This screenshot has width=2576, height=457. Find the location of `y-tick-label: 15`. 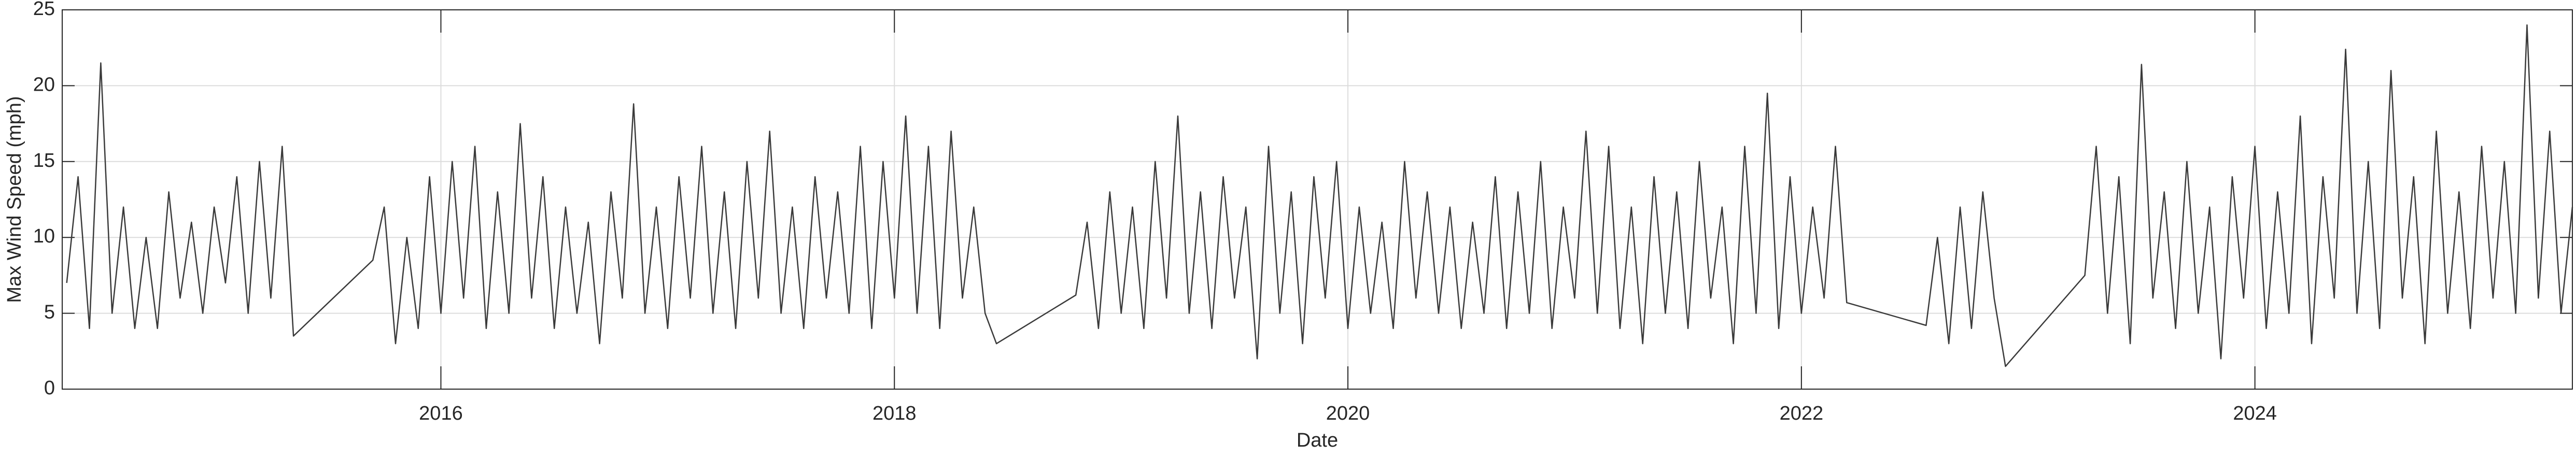

y-tick-label: 15 is located at coordinates (44, 161).